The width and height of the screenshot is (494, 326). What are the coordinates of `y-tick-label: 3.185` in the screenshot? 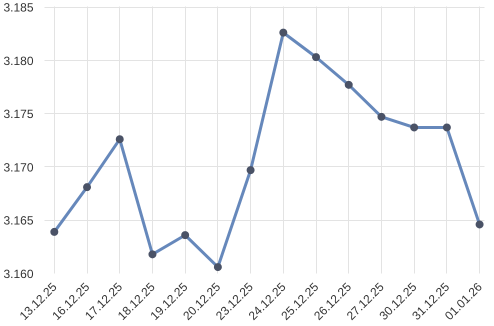 It's located at (18, 7).